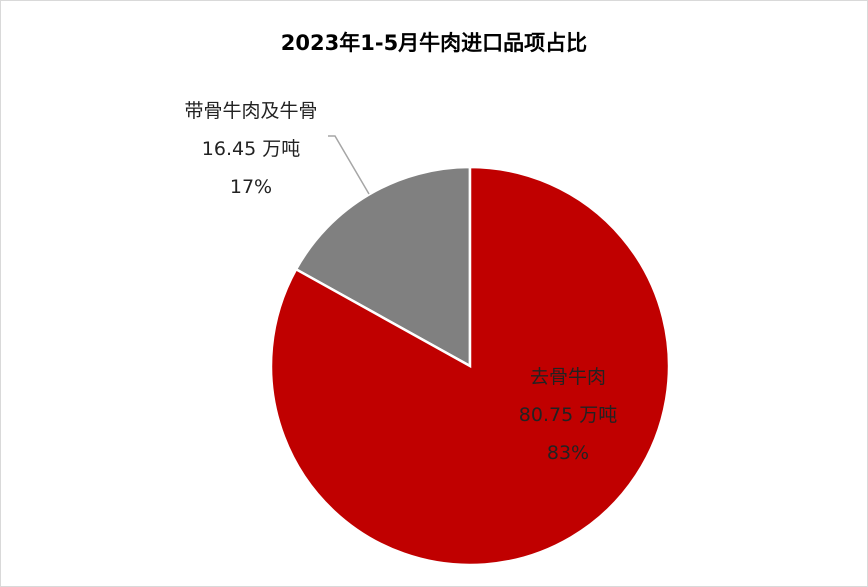 The height and width of the screenshot is (587, 868). What do you see at coordinates (568, 453) in the screenshot?
I see `slice-percent: 83%` at bounding box center [568, 453].